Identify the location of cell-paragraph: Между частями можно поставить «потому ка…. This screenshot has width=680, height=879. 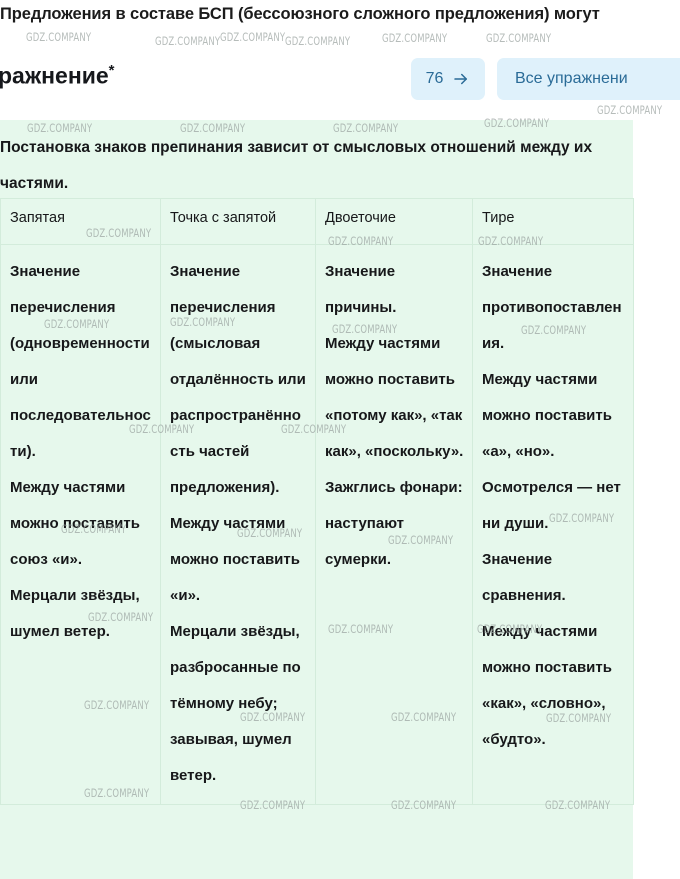
(394, 397).